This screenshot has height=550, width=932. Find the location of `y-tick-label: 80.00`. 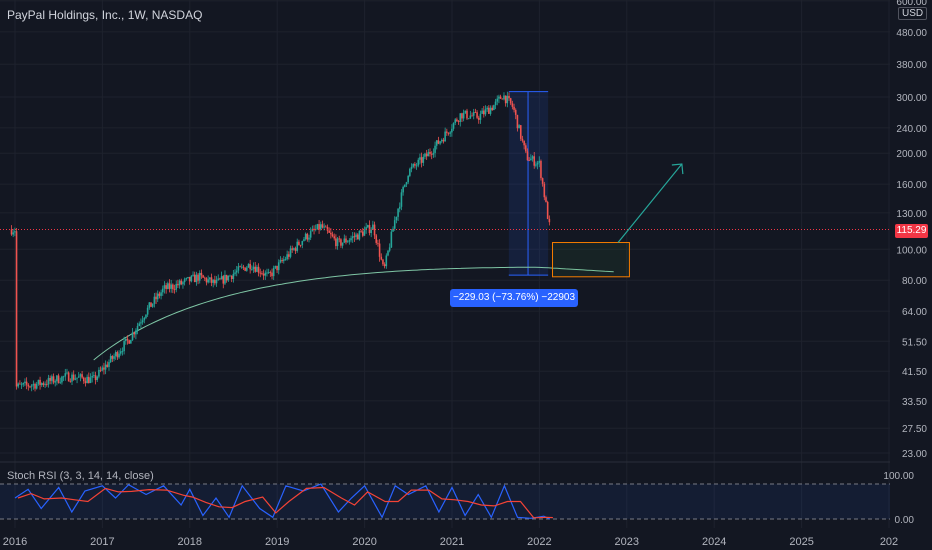

y-tick-label: 80.00 is located at coordinates (914, 281).